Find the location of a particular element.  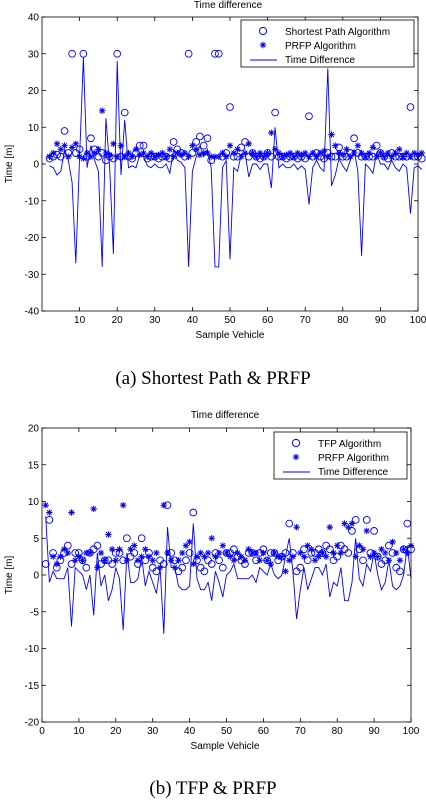

y-tick-label: 5 is located at coordinates (36, 539).